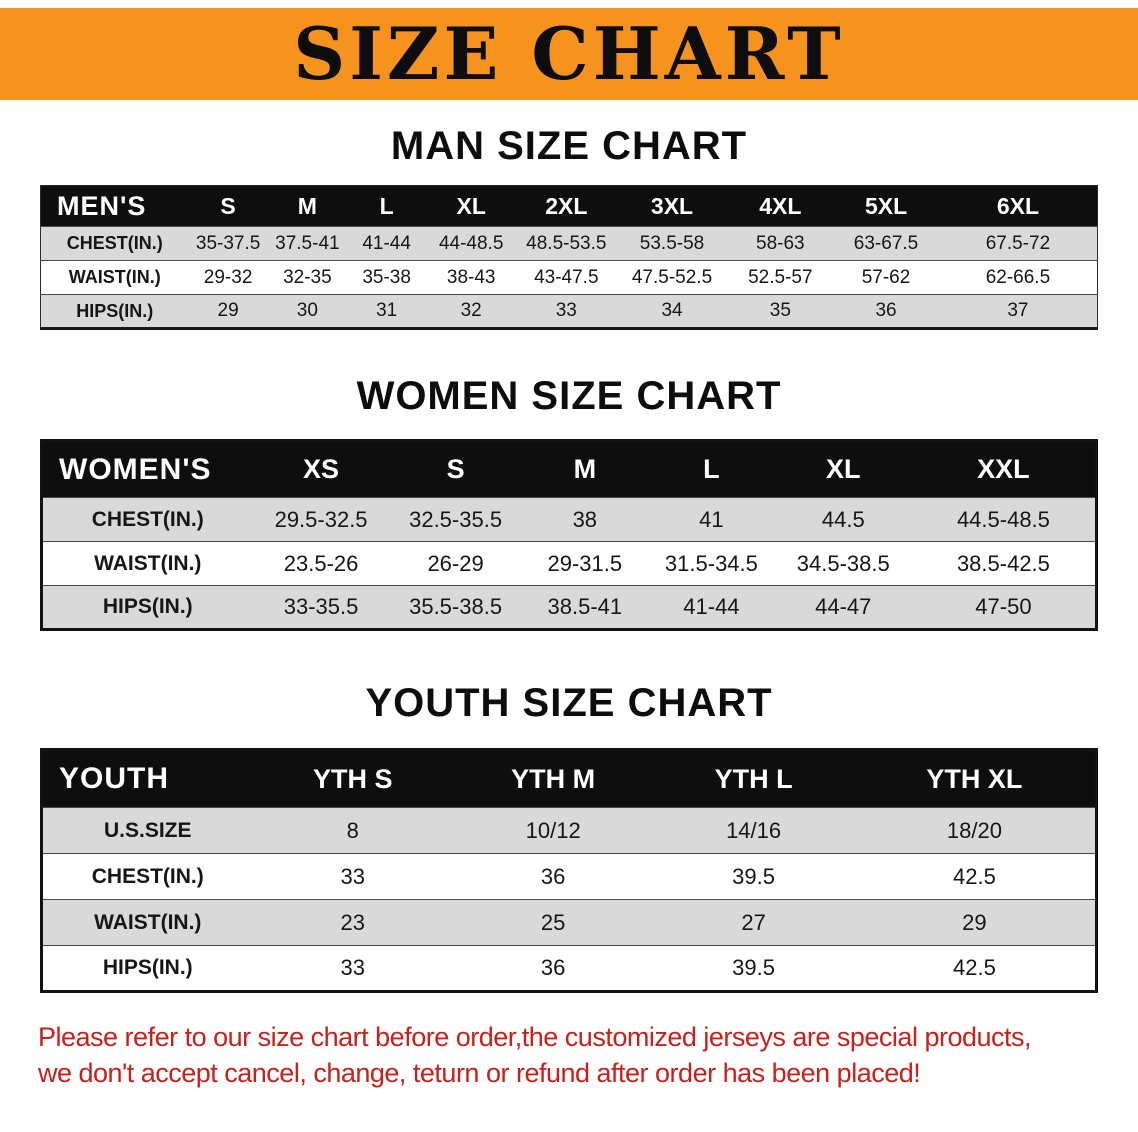 The height and width of the screenshot is (1132, 1138). Describe the element at coordinates (974, 830) in the screenshot. I see `size-cell: 18/20` at that location.